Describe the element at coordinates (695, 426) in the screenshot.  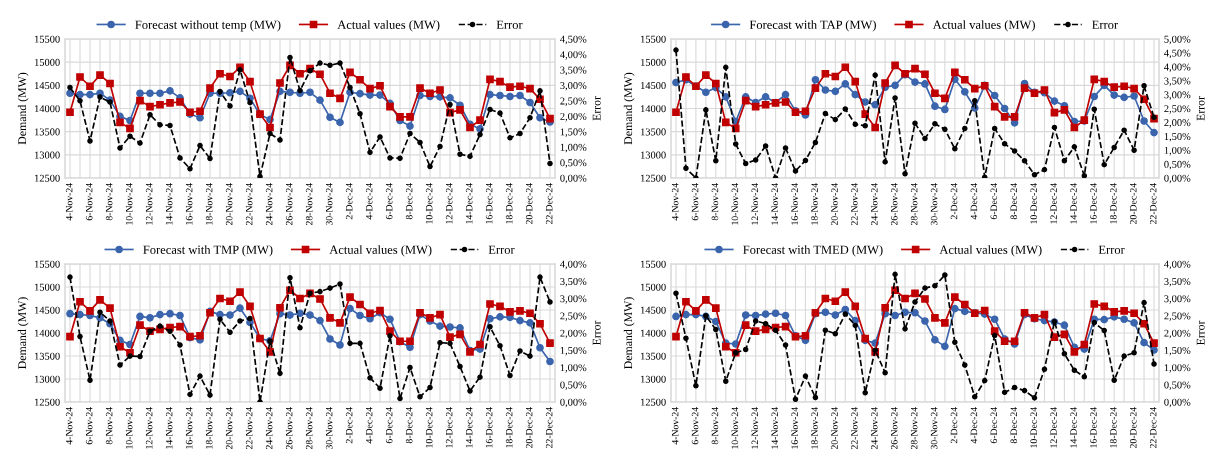
I see `x-tick-label: 6-Nov-24` at that location.